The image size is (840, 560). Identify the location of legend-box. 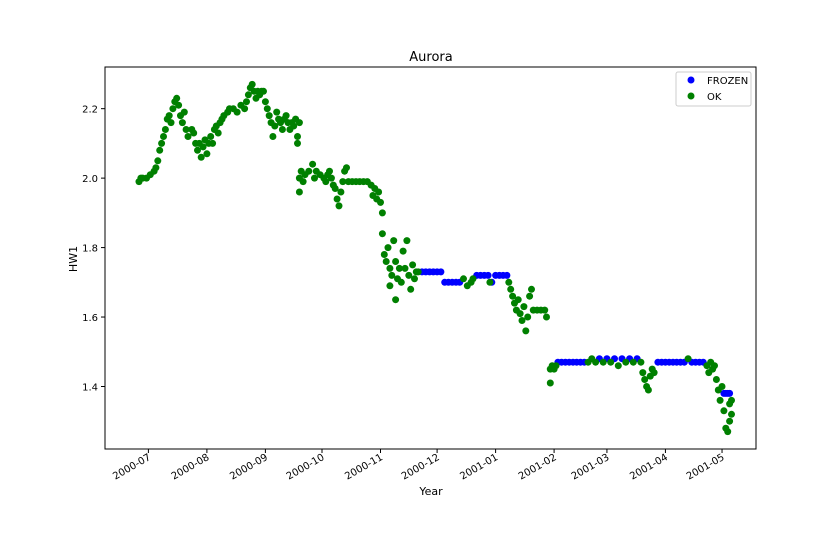
(713, 89).